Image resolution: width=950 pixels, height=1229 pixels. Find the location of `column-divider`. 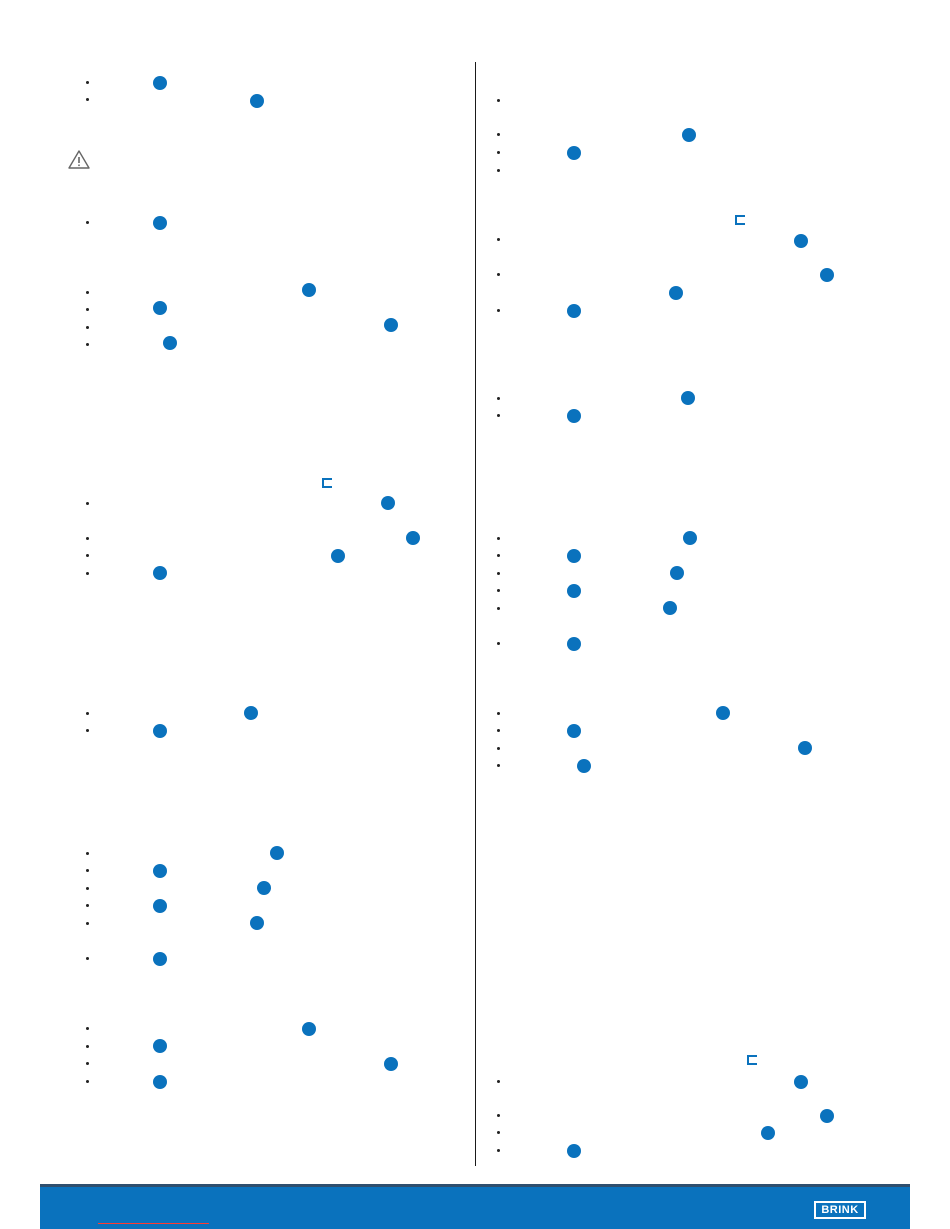

column-divider is located at coordinates (475, 614).